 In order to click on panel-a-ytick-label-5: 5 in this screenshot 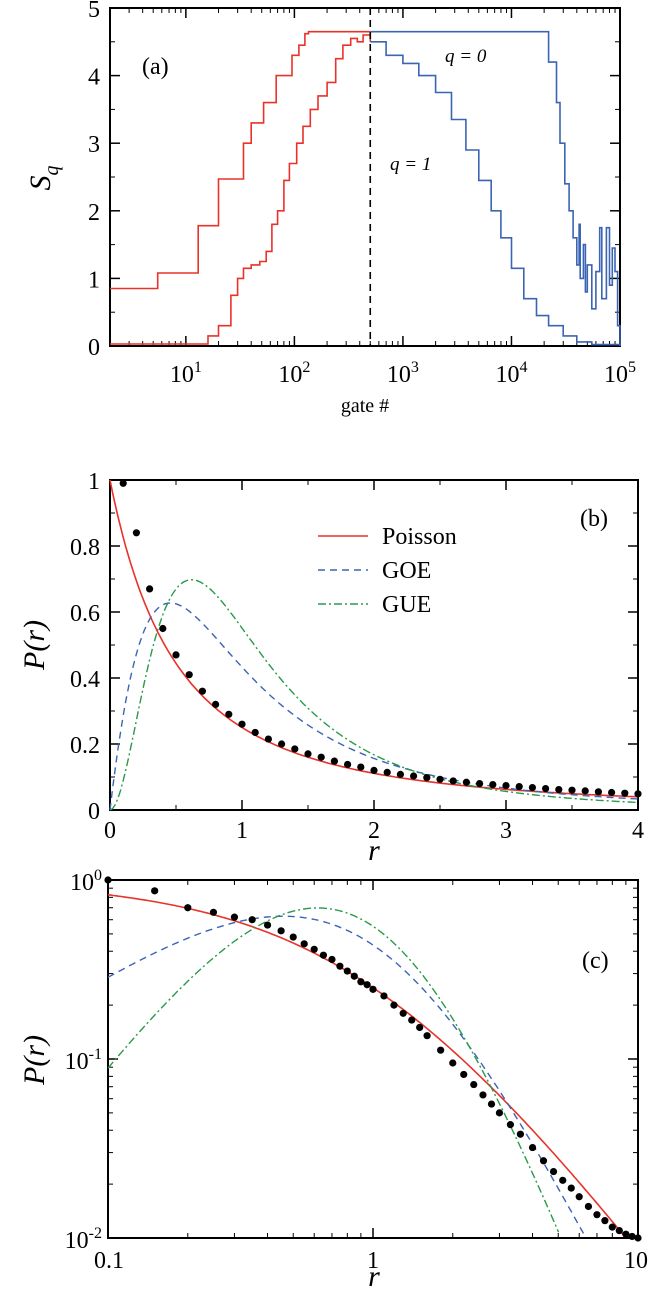, I will do `click(94, 11)`.